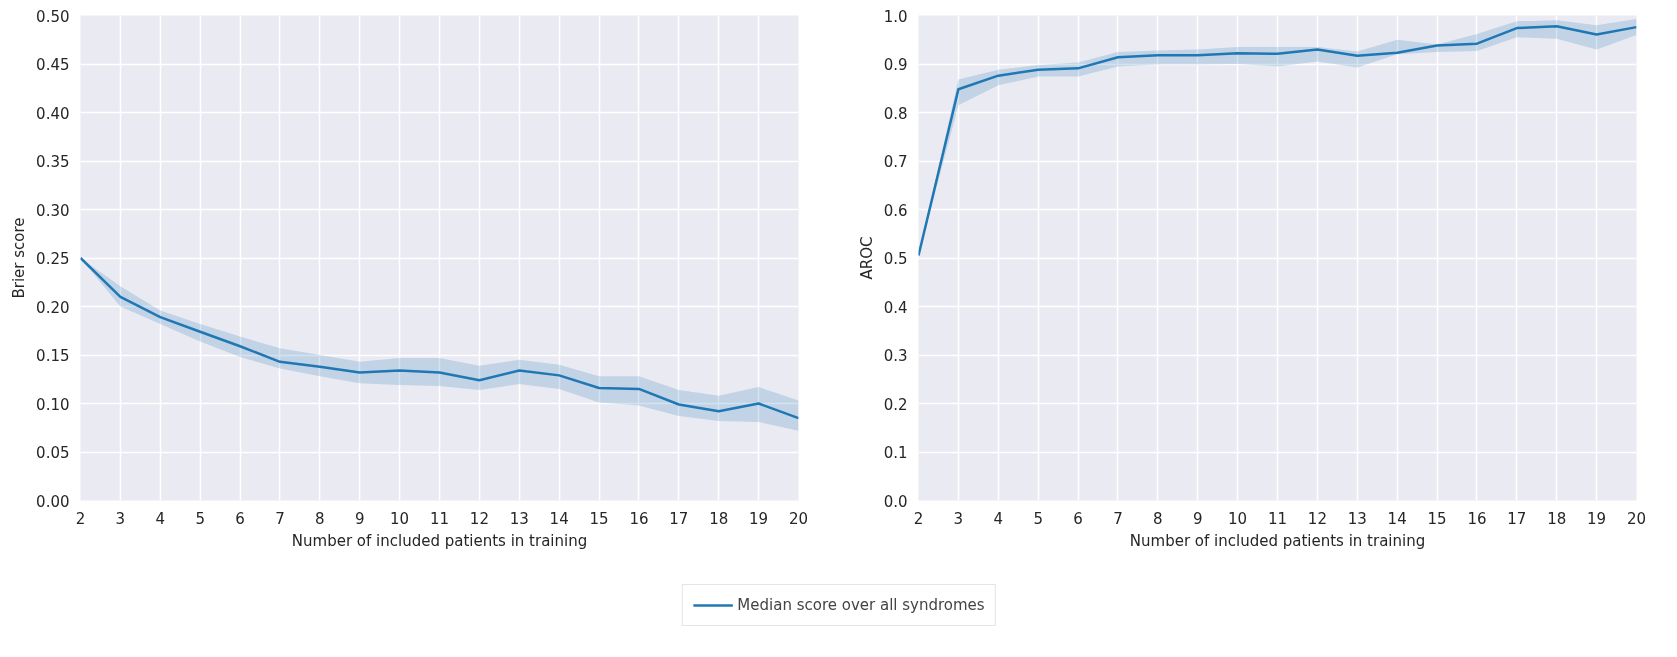 The image size is (1677, 657). What do you see at coordinates (53, 453) in the screenshot?
I see `y-tick-label: 0.05` at bounding box center [53, 453].